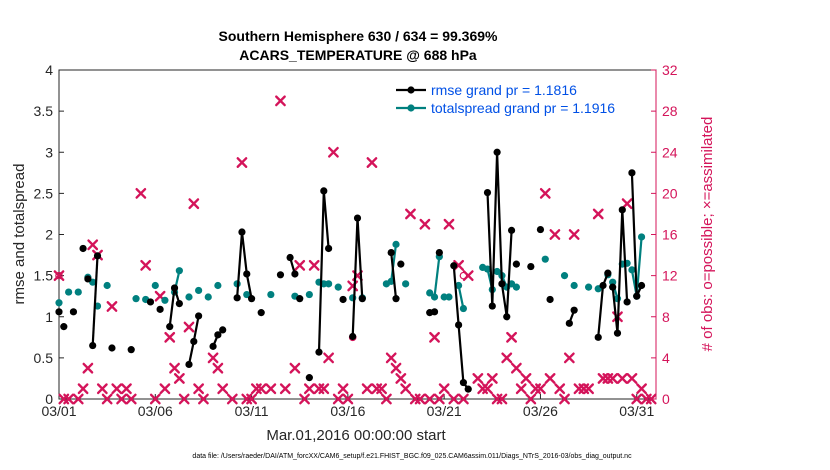 This screenshot has width=830, height=470. What do you see at coordinates (707, 234) in the screenshot?
I see `y-axis-label-right: # of obs: o=possible; ×=assimilated` at bounding box center [707, 234].